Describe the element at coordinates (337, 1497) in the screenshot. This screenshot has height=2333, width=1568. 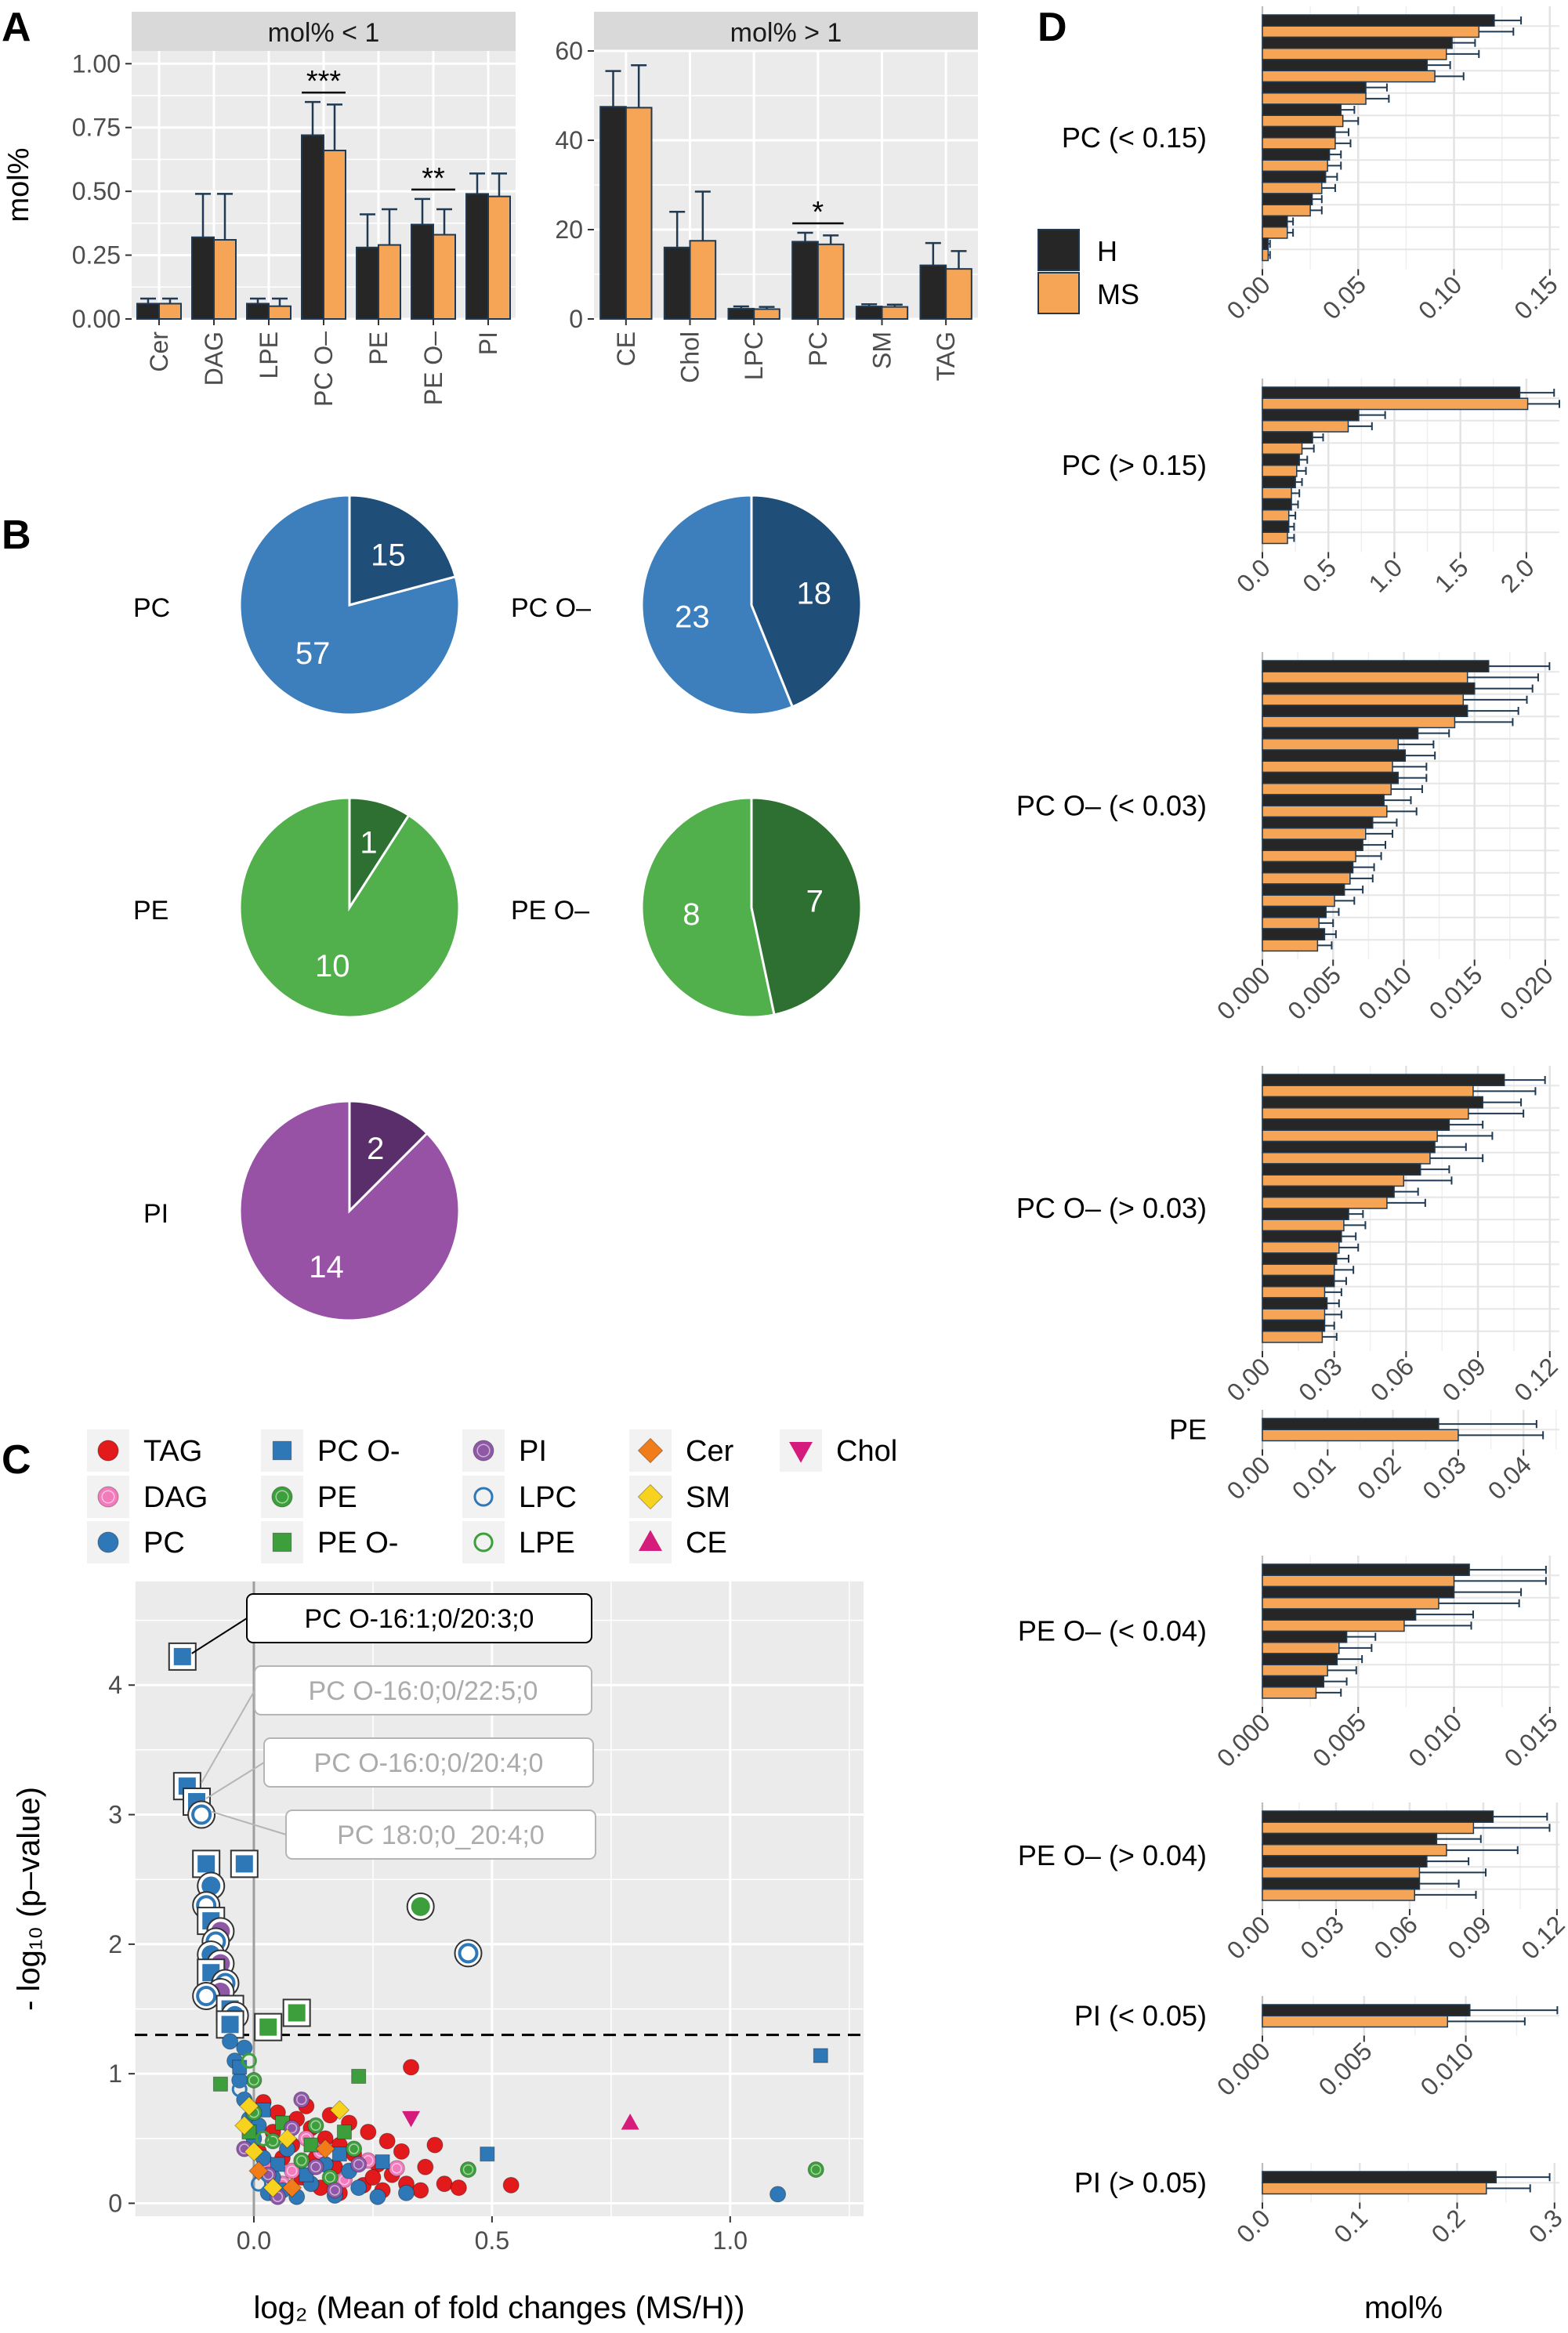
I see `legend-label: PE` at that location.